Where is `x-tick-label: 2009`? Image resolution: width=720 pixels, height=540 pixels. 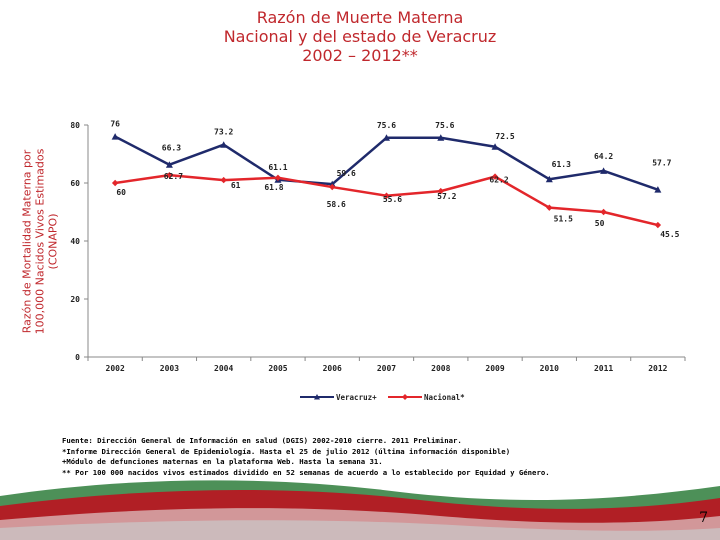
x-tick-label: 2009 is located at coordinates (494, 368).